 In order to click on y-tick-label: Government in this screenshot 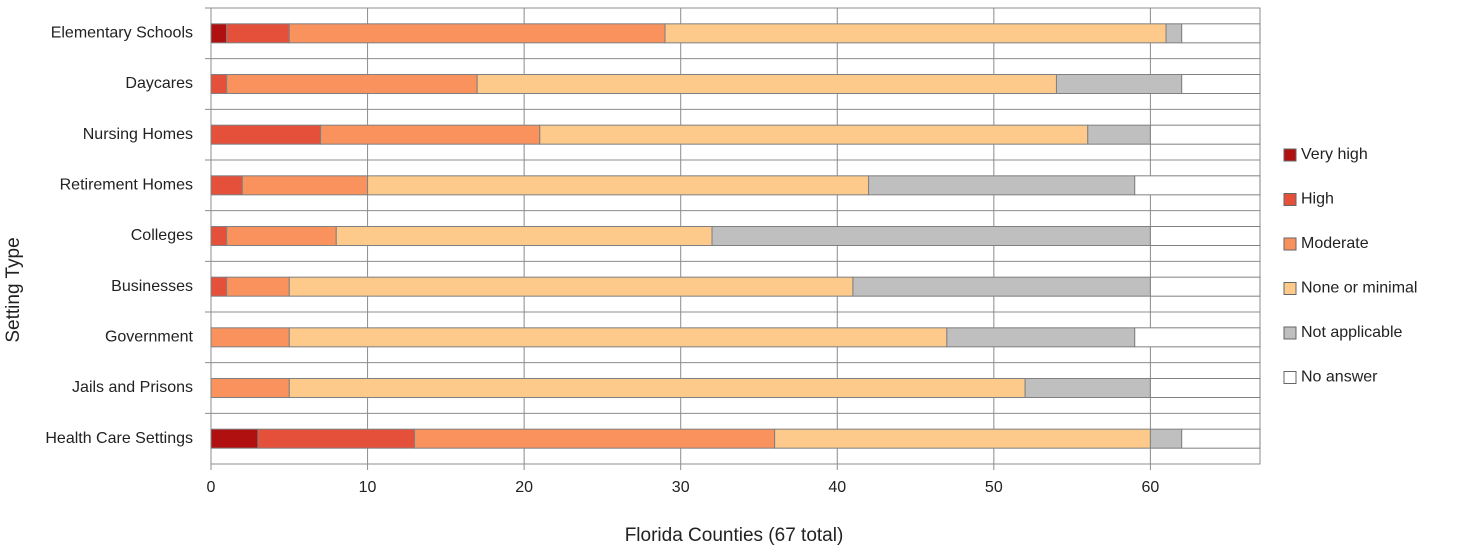, I will do `click(149, 337)`.